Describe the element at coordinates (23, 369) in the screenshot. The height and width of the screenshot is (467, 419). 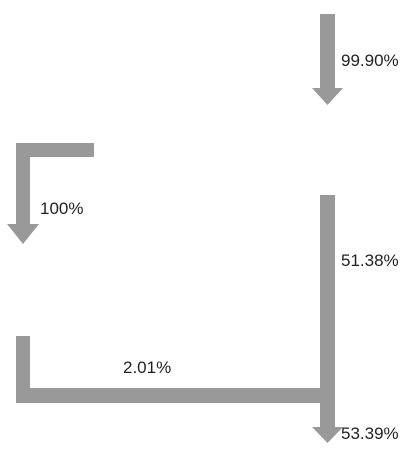
I see `left-vertical-stub` at that location.